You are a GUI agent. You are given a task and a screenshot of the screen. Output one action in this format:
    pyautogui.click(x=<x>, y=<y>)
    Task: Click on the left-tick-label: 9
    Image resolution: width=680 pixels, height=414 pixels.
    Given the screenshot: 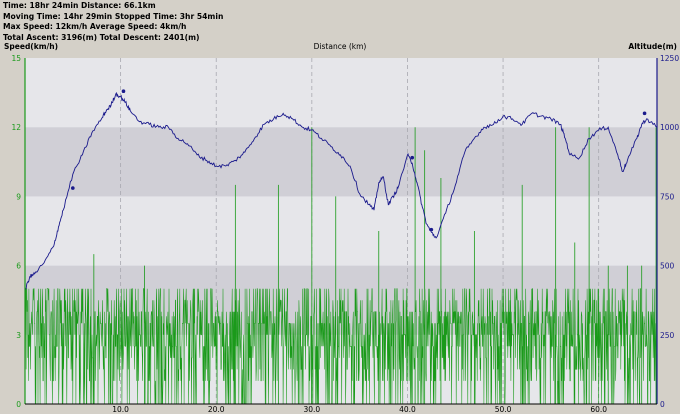 What is the action you would take?
    pyautogui.click(x=18, y=196)
    